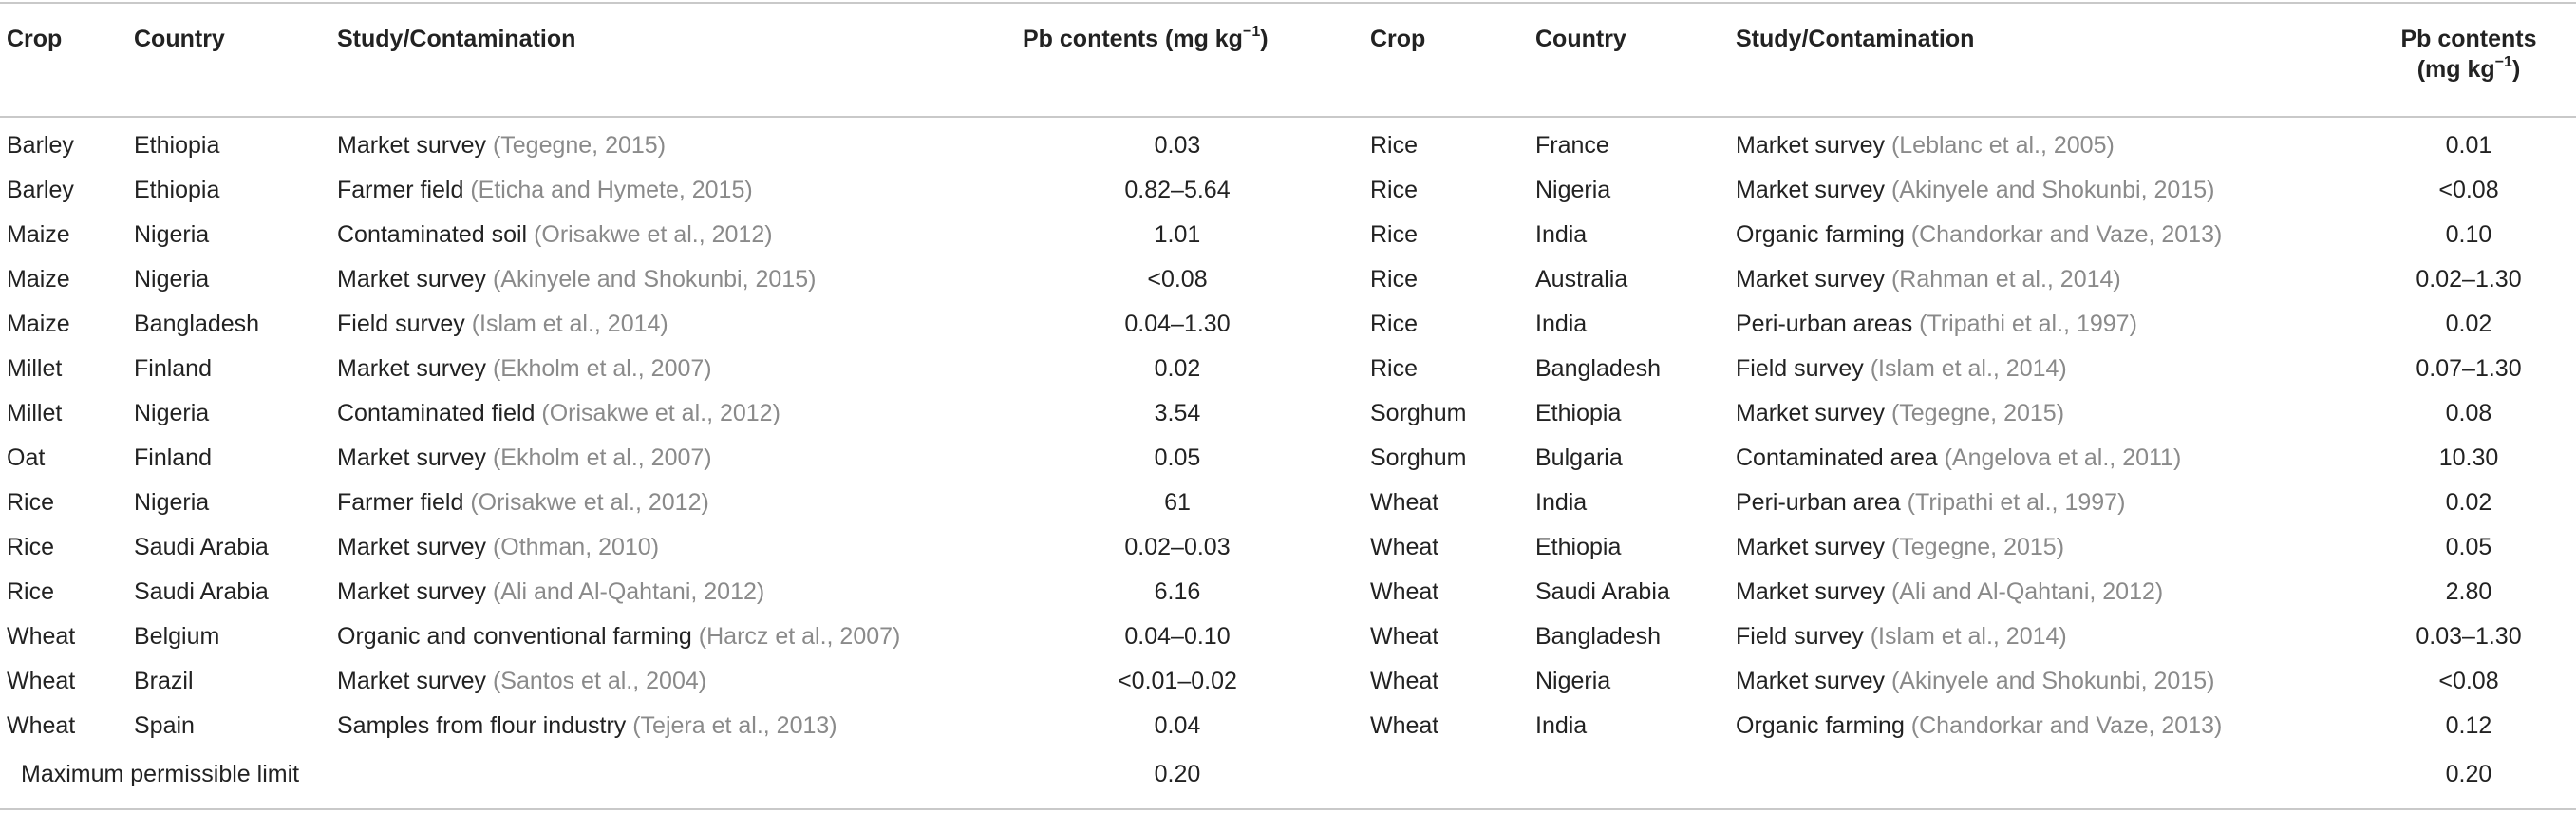  Describe the element at coordinates (1561, 234) in the screenshot. I see `cell-country: India` at that location.